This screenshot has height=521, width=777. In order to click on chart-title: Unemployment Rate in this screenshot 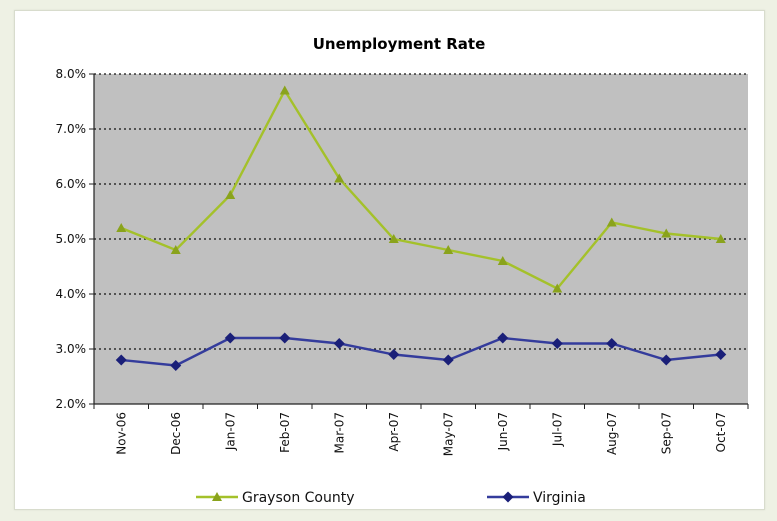, I will do `click(399, 44)`.